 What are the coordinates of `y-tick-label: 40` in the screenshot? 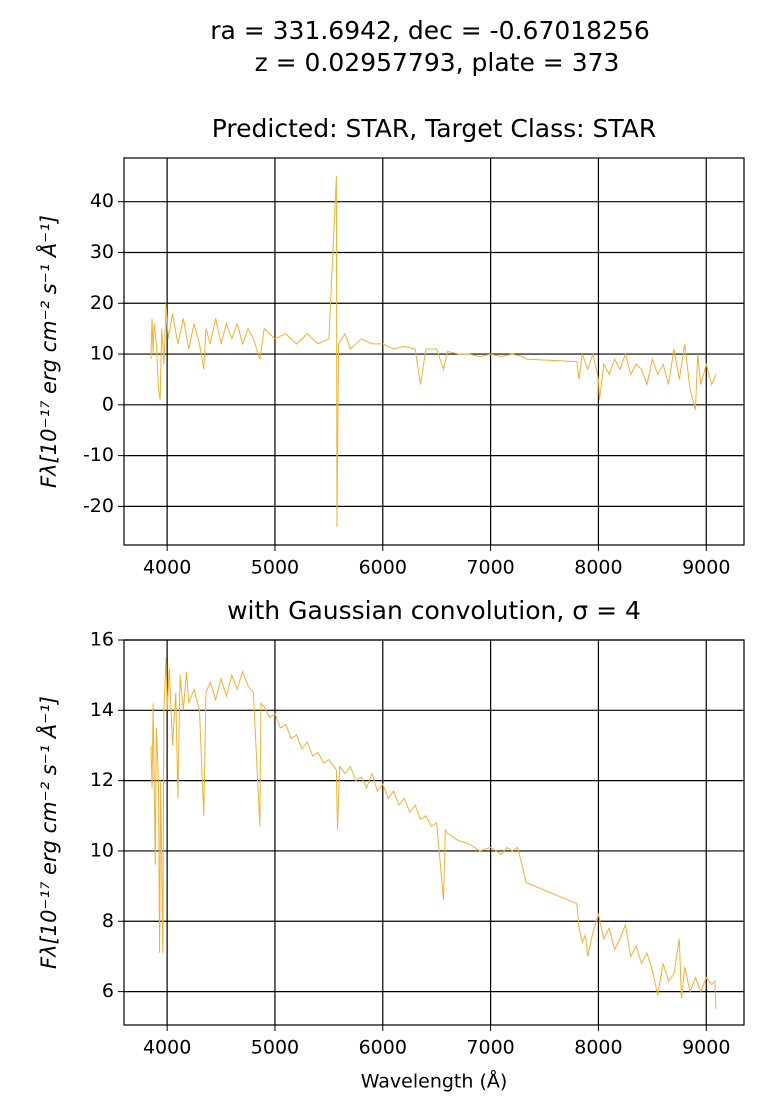 It's located at (102, 201).